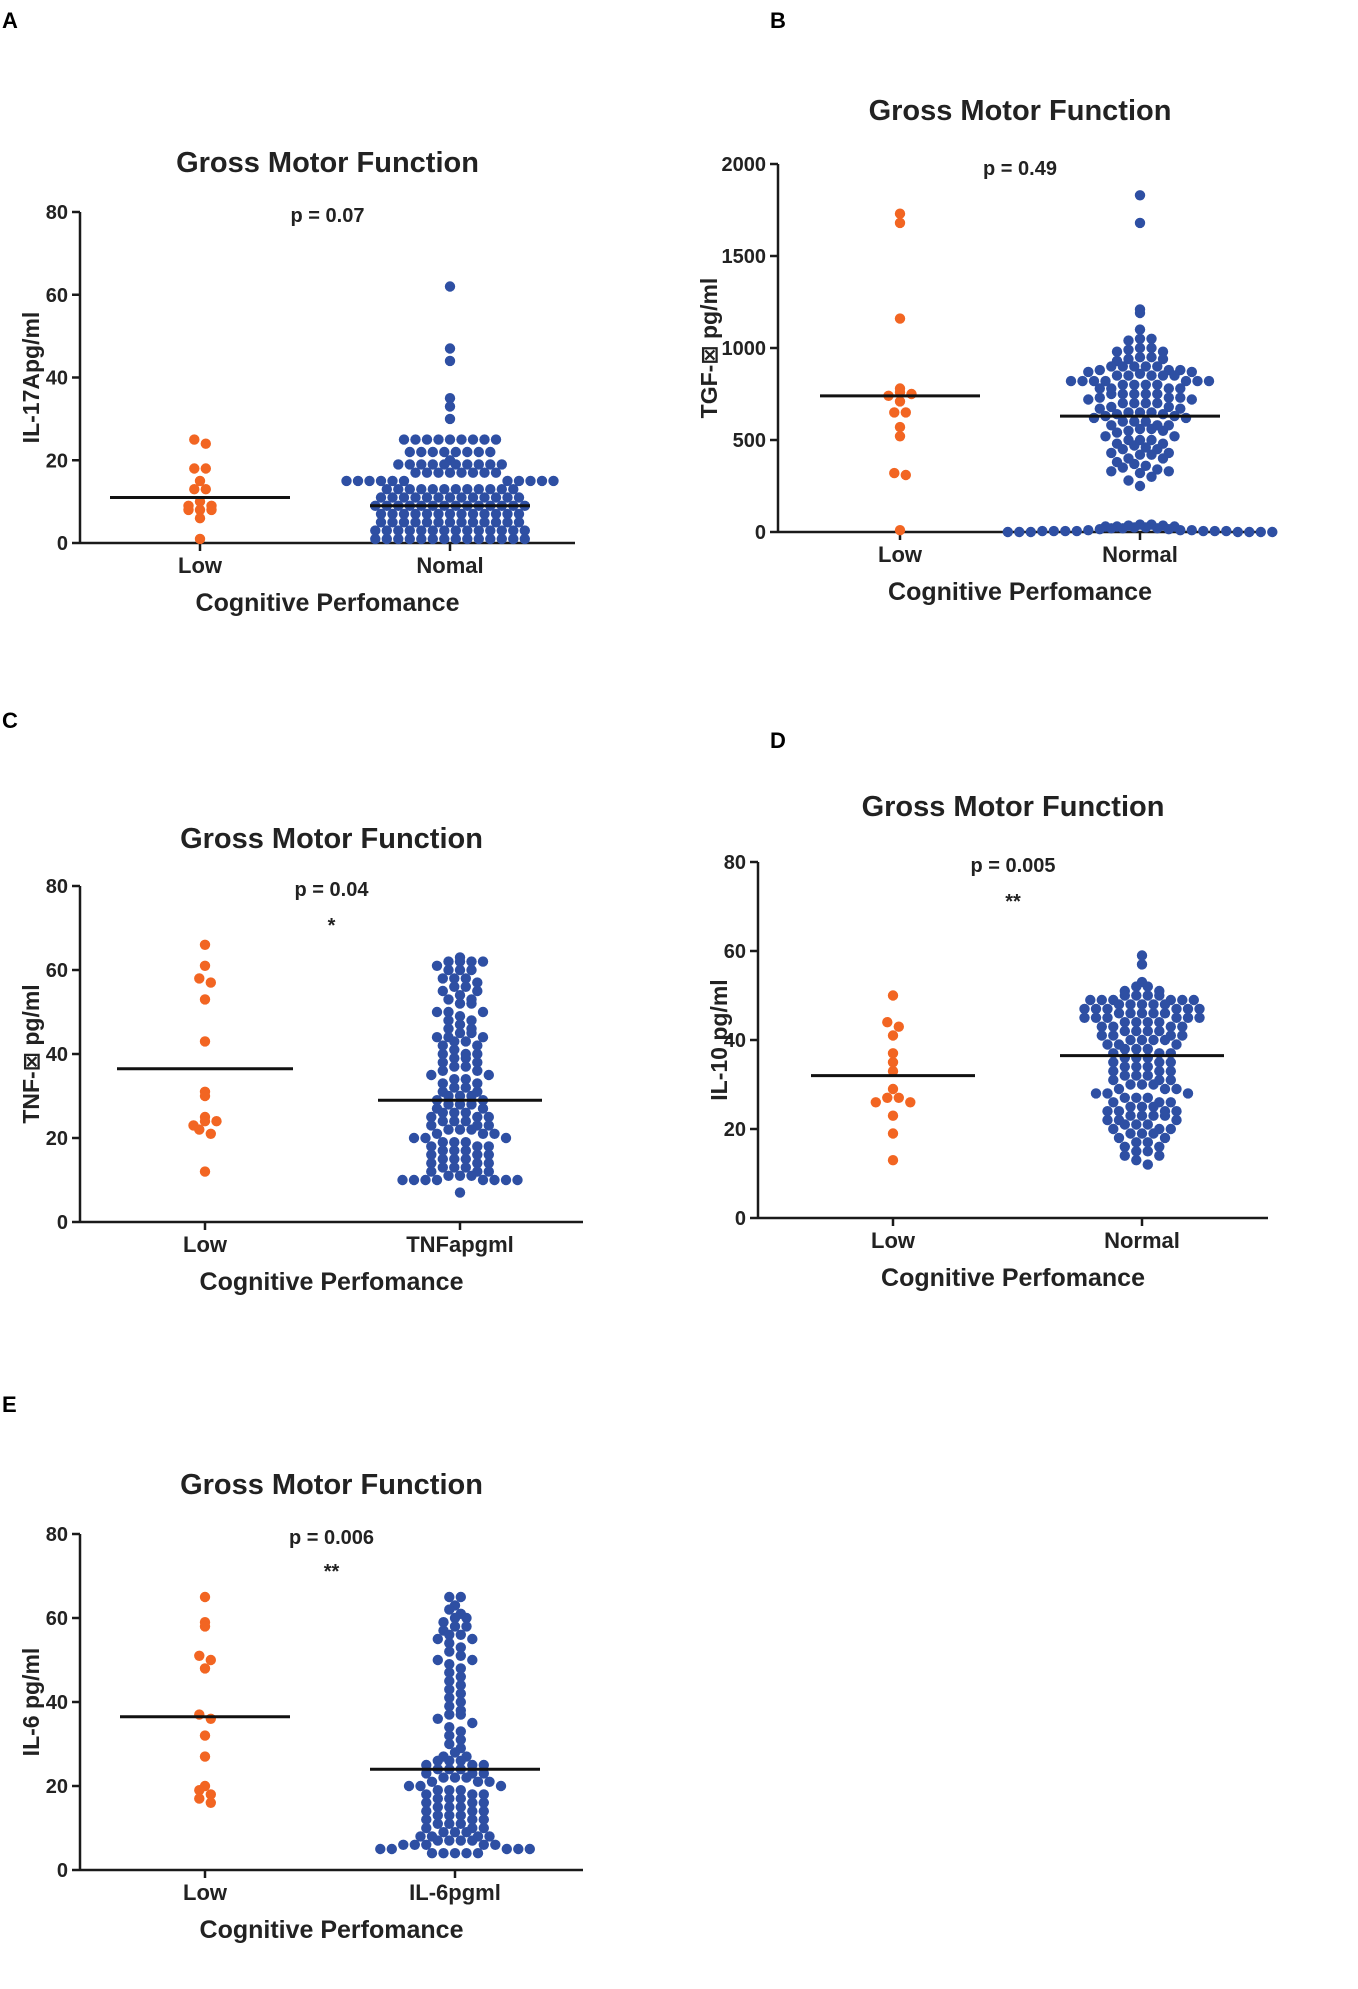 The height and width of the screenshot is (1989, 1358). What do you see at coordinates (1020, 111) in the screenshot?
I see `panel-b-title: Gross Motor Function` at bounding box center [1020, 111].